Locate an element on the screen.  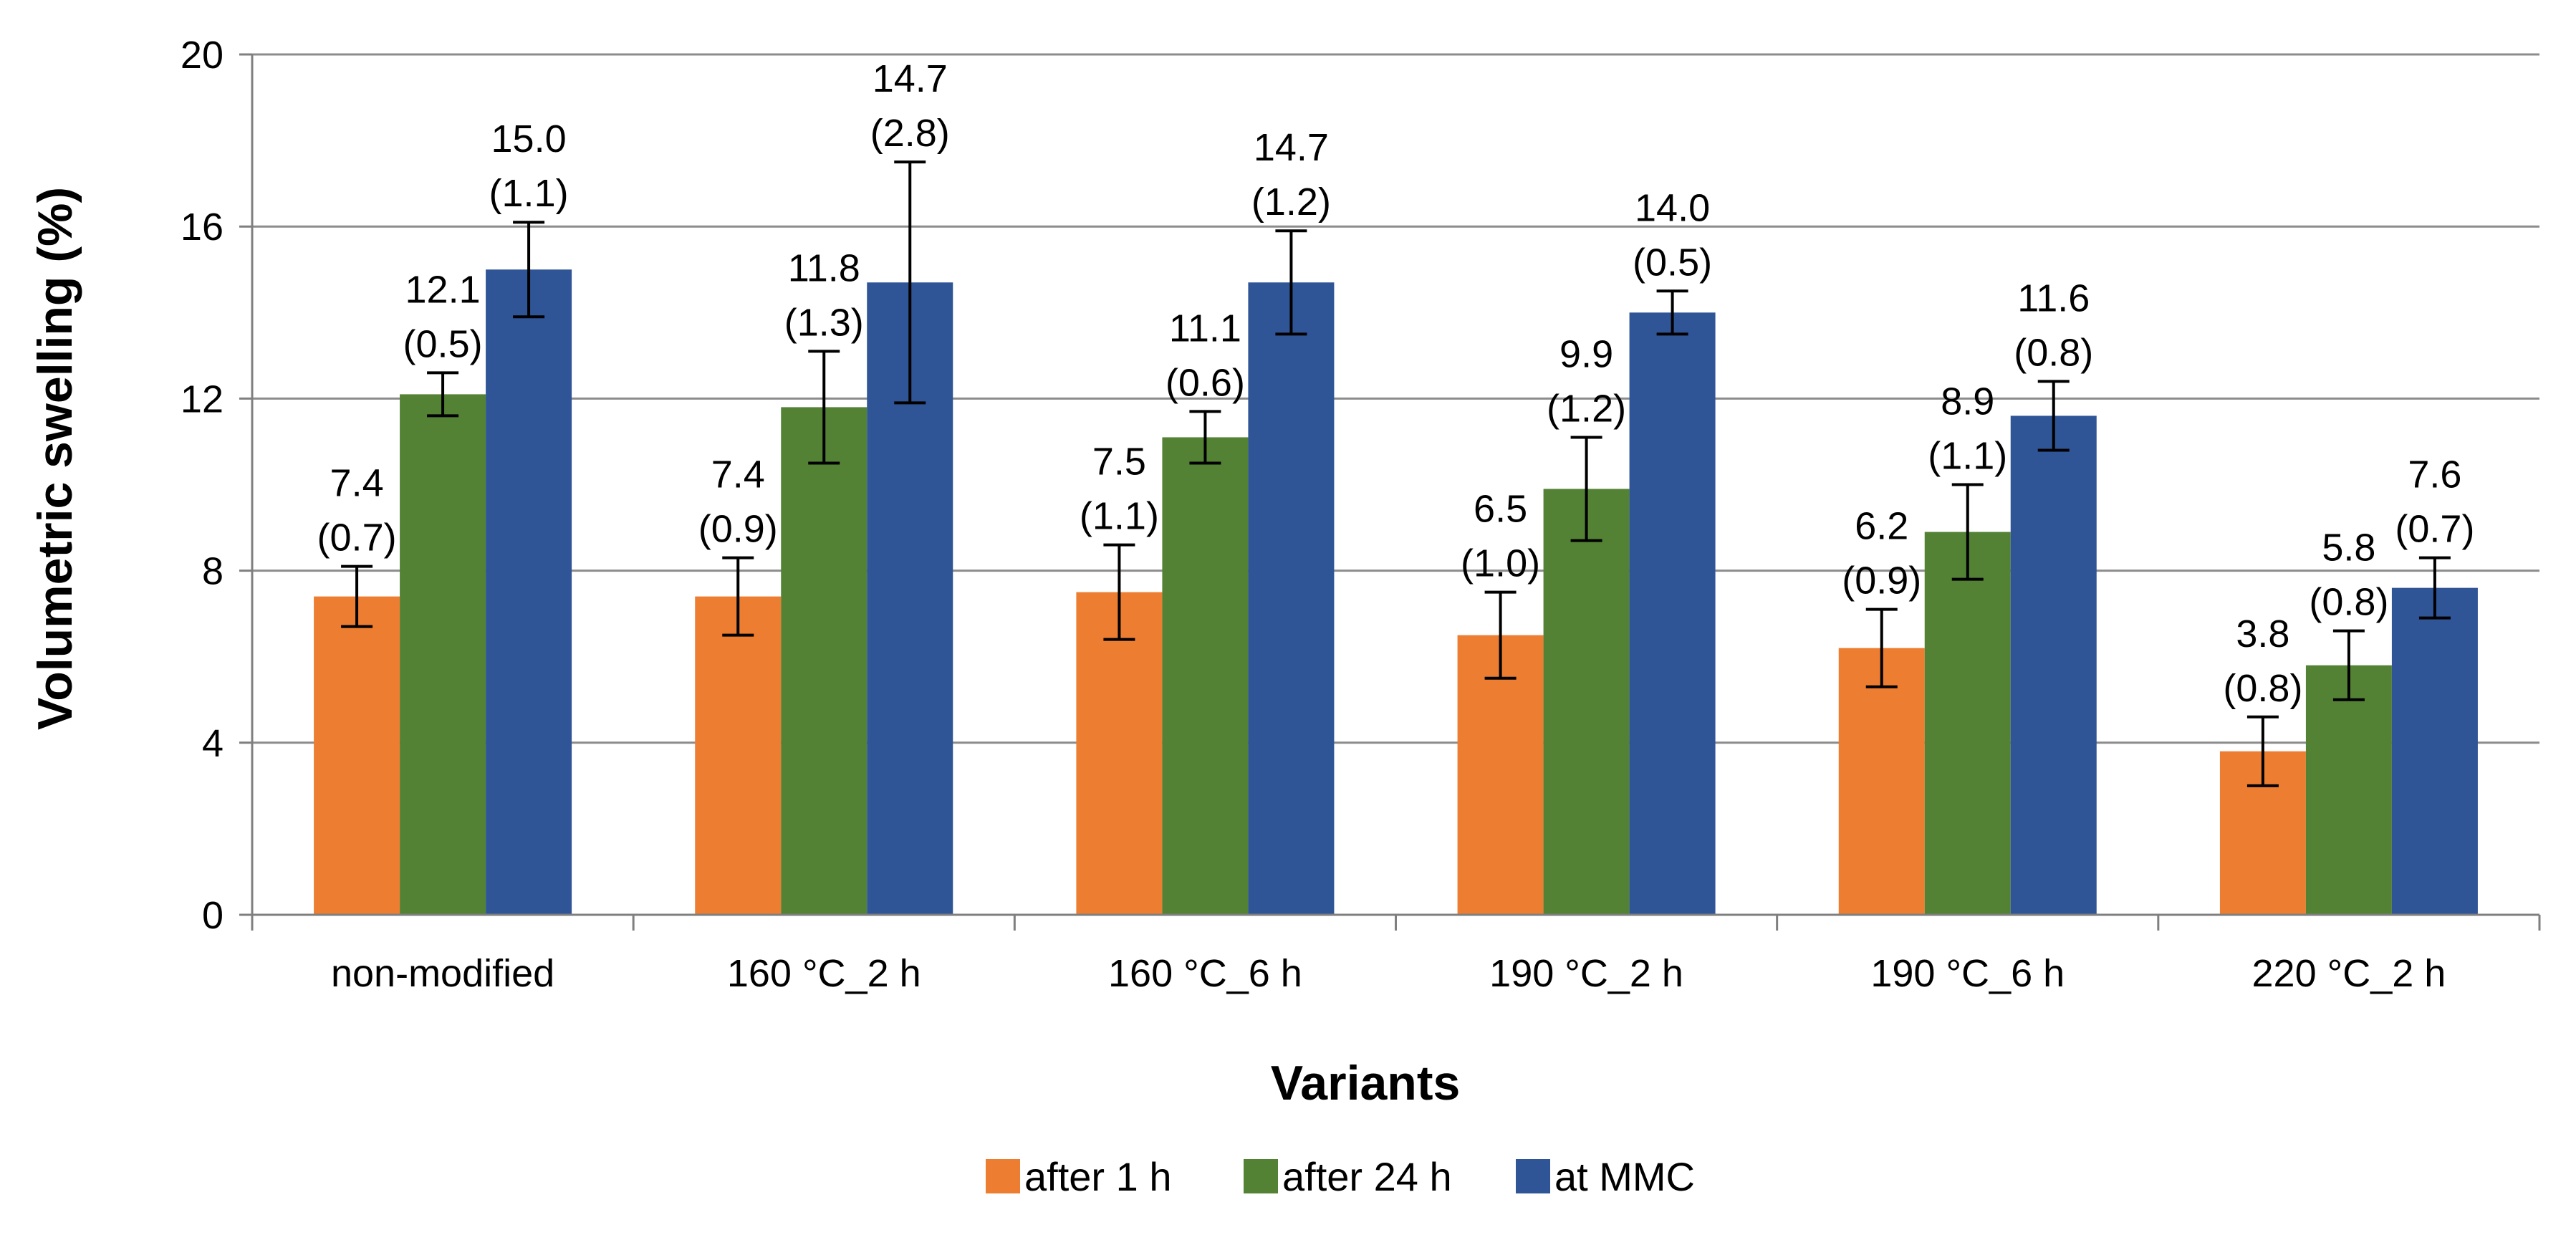
x-tick-label: non-modified is located at coordinates (442, 973).